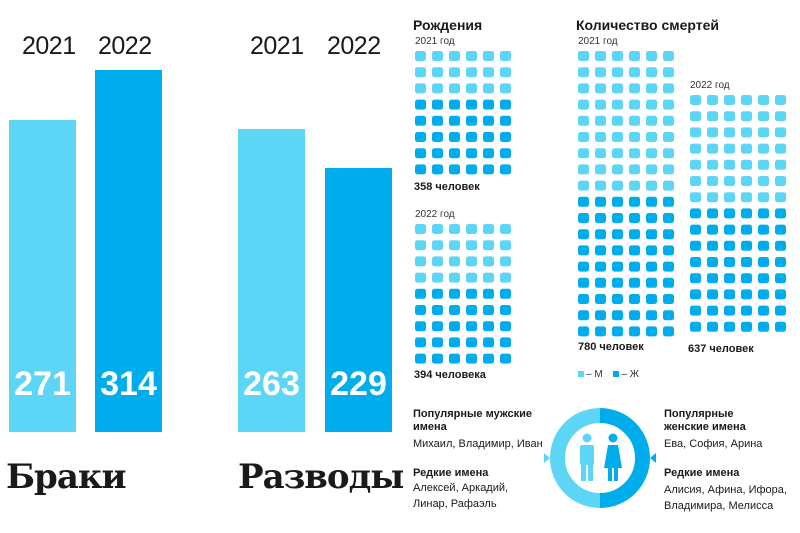  Describe the element at coordinates (463, 294) in the screenshot. I see `births-2022-grid` at that location.